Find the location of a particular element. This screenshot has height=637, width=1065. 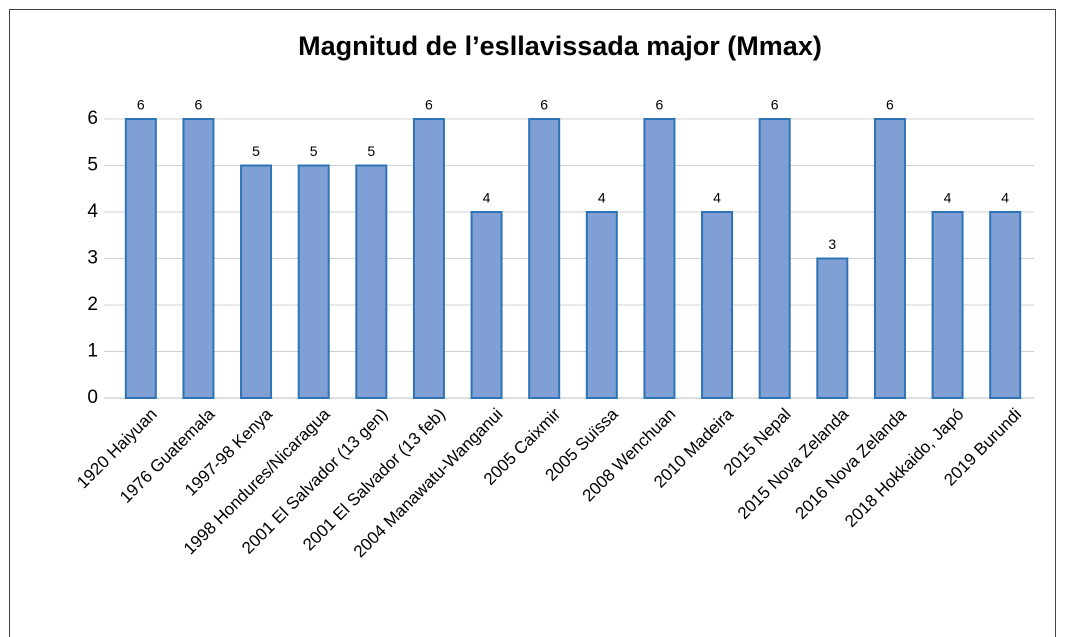

y-tick-label: 3 is located at coordinates (92, 258).